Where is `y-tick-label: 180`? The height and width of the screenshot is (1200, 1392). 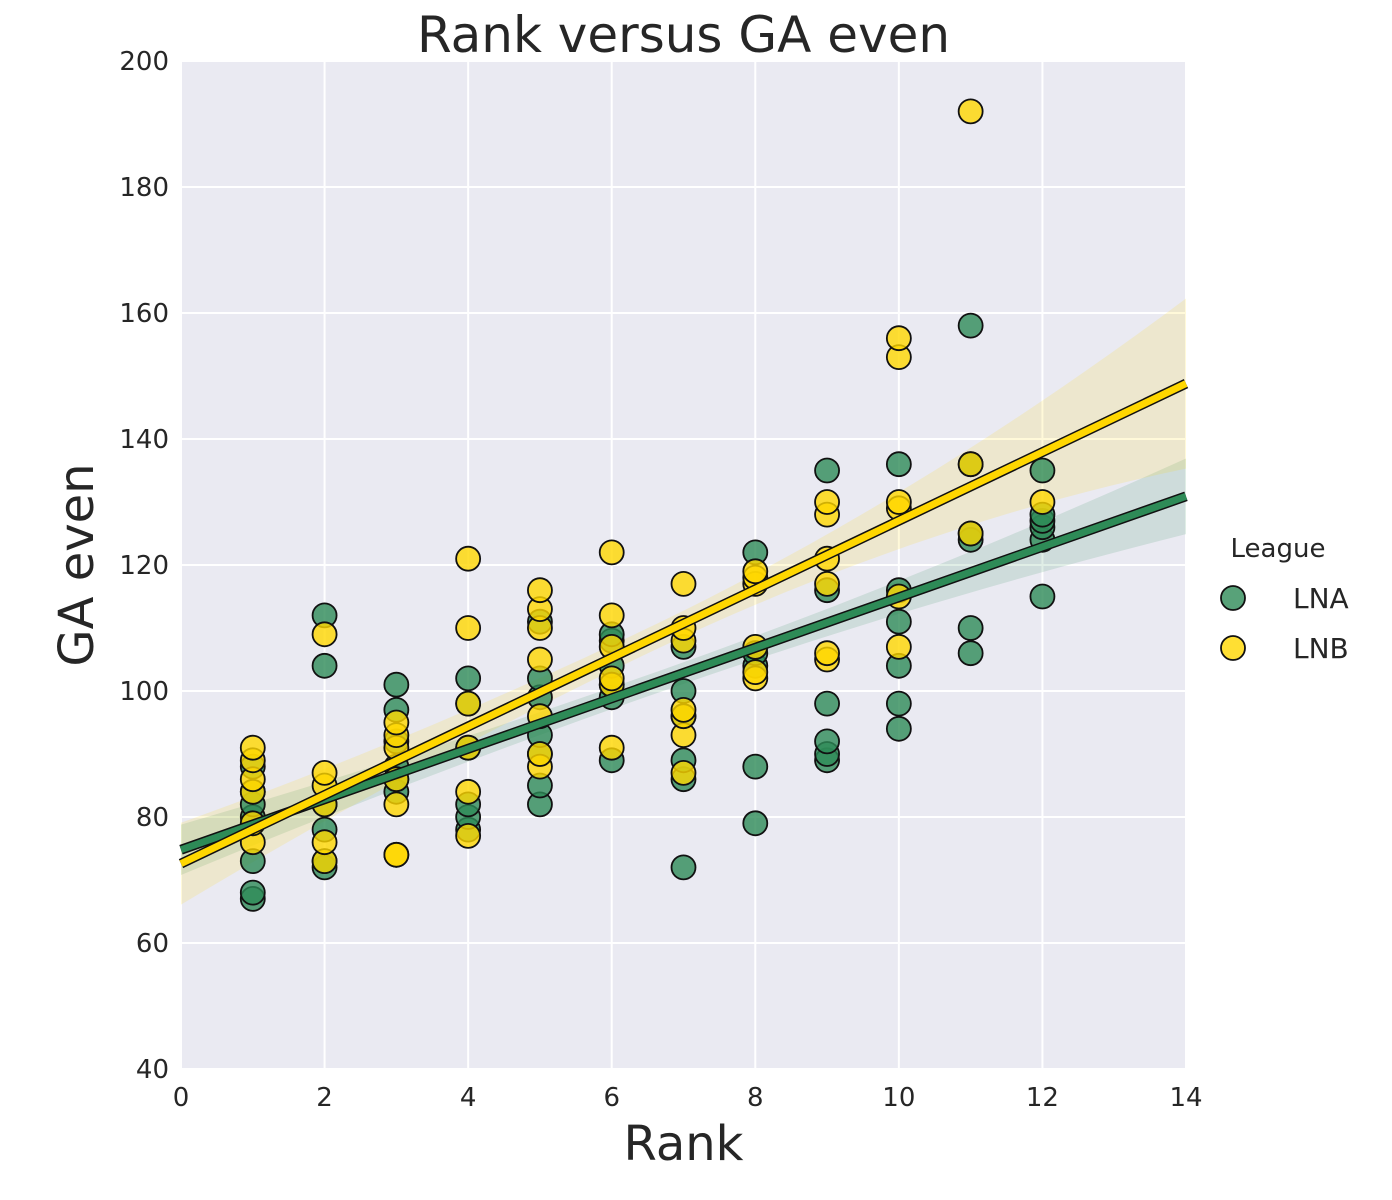 y-tick-label: 180 is located at coordinates (144, 188).